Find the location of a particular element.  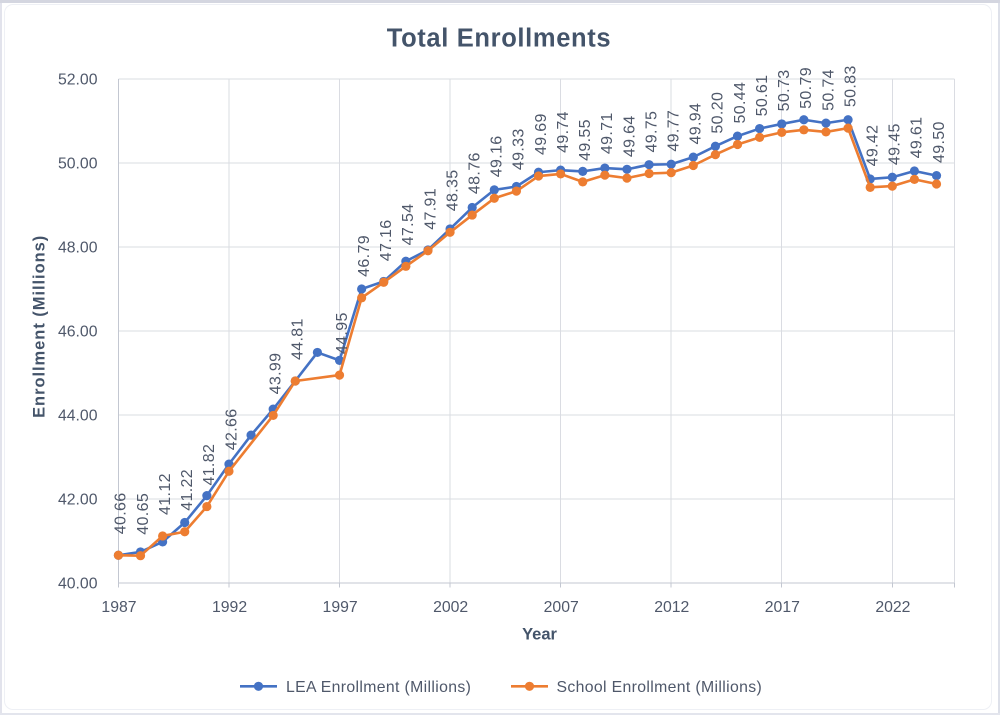

svg-text: 49.61 is located at coordinates (917, 138).